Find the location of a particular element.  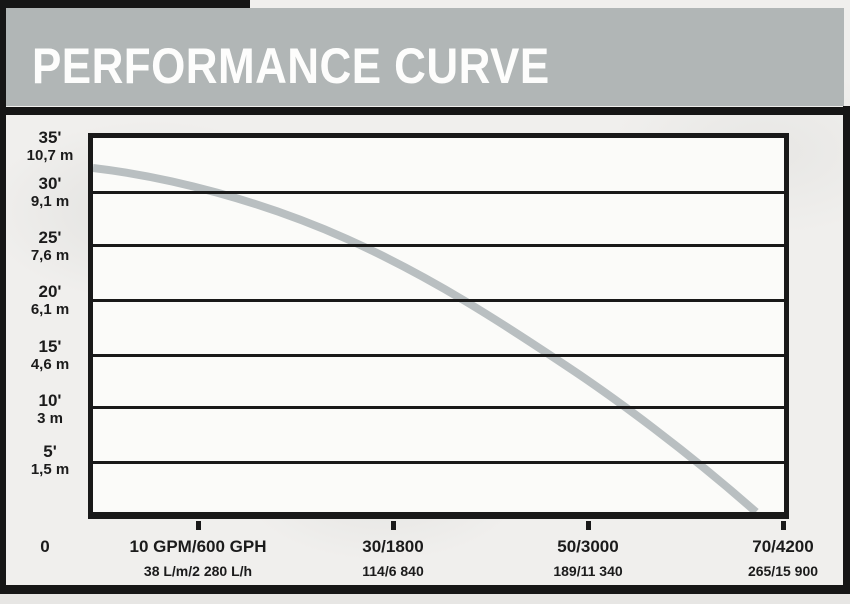

axis-origin-label: 0 is located at coordinates (45, 546).